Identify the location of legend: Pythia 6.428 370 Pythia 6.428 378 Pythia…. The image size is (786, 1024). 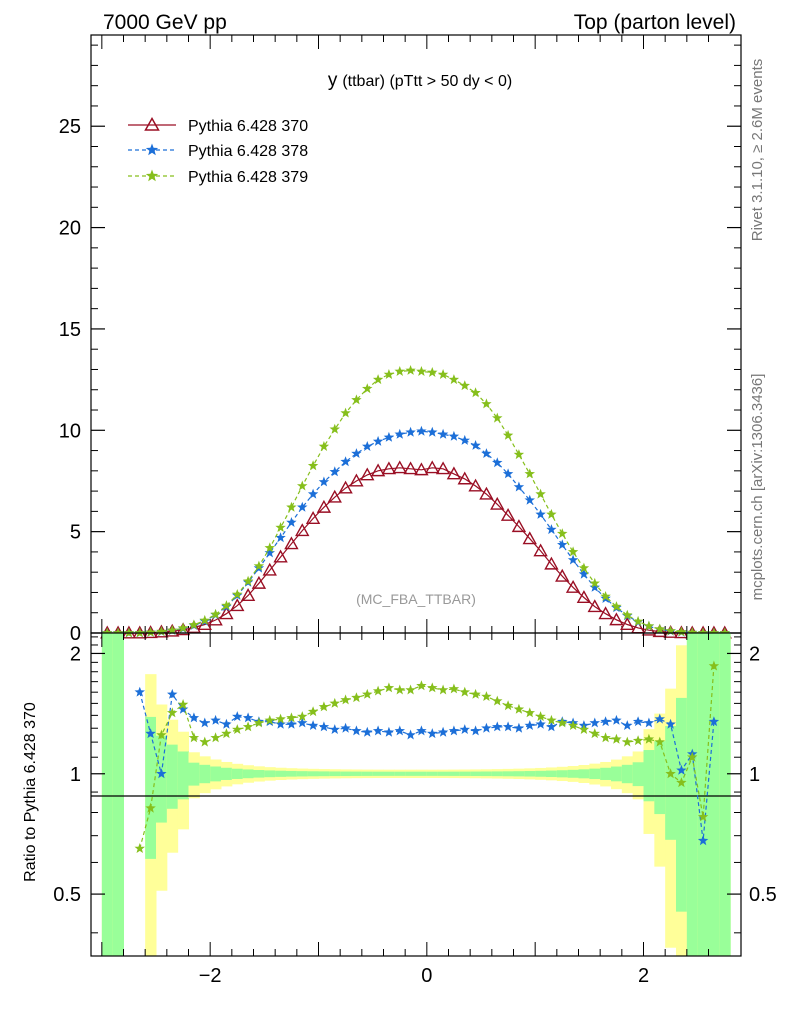
(218, 151).